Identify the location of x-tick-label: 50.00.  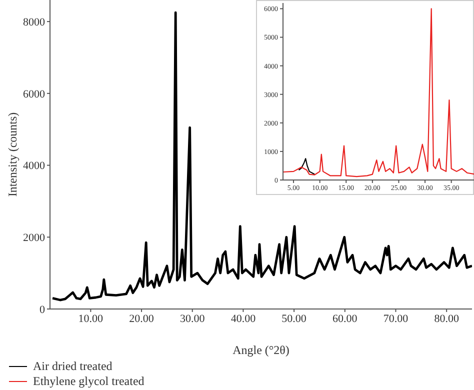
(294, 318).